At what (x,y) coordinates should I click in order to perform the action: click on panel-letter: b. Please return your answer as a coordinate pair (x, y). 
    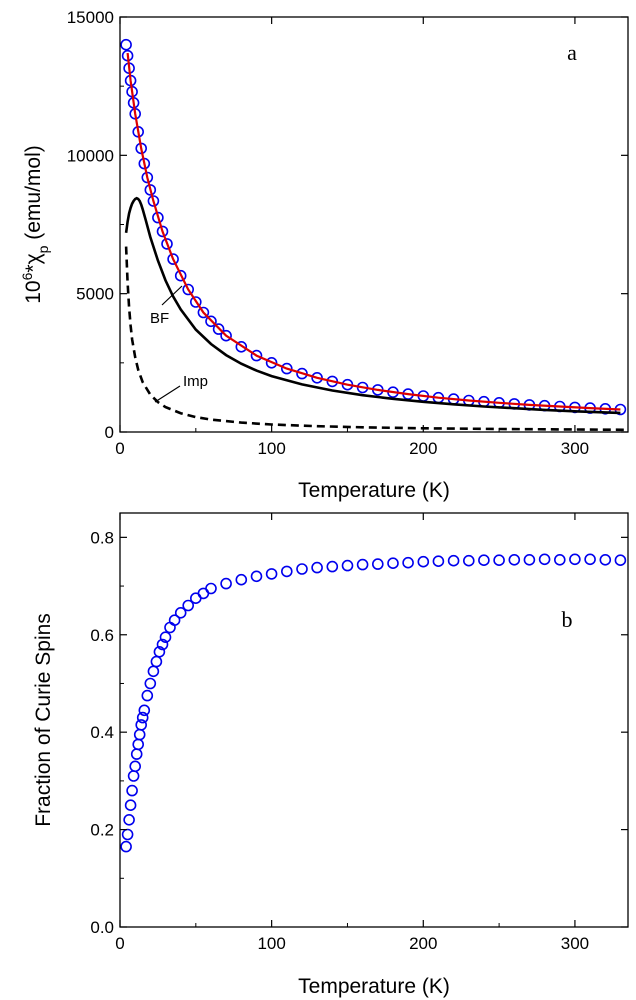
    Looking at the image, I should click on (567, 619).